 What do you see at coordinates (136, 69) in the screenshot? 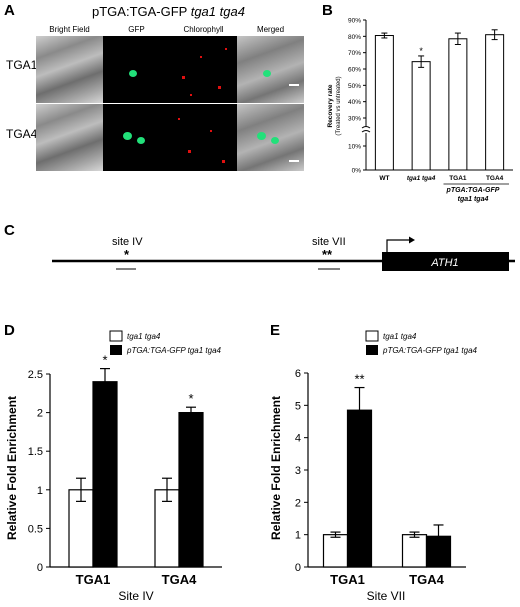
I see `micrograph-tga1-gfp` at bounding box center [136, 69].